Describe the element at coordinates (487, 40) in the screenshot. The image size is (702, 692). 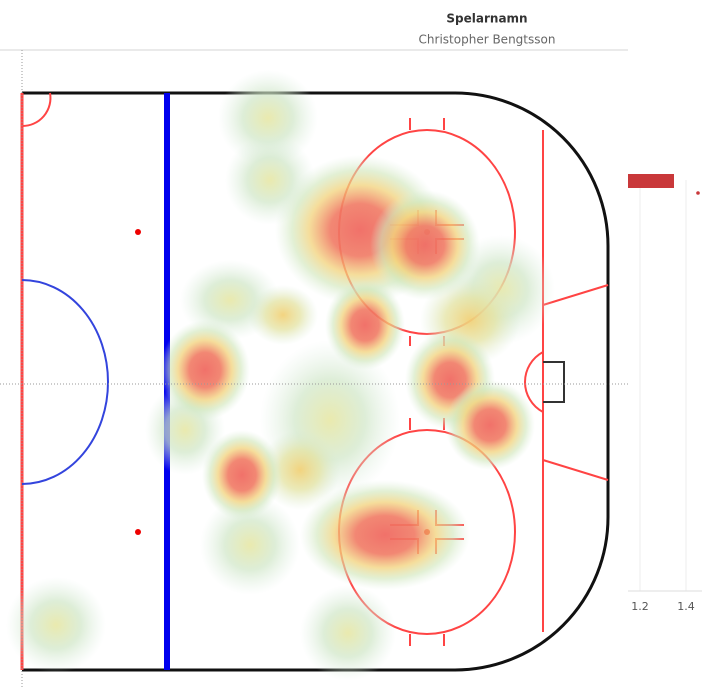
I see `header-subtitle: Christopher Bengtsson` at that location.